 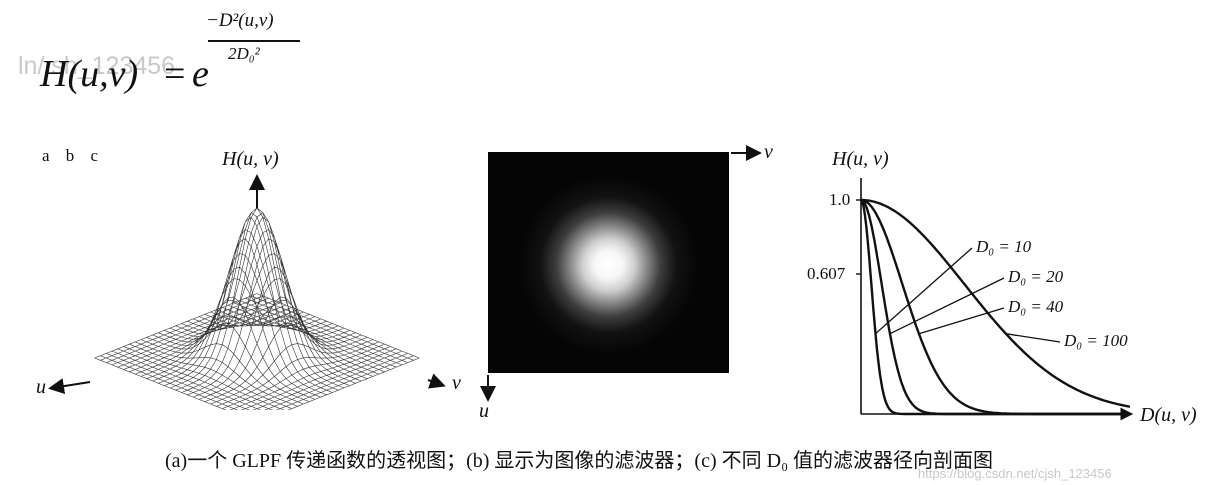 What do you see at coordinates (190, 53) in the screenshot?
I see `gaussian-formula: H(u,v) = e −D²(u,v) 2D₀²` at bounding box center [190, 53].